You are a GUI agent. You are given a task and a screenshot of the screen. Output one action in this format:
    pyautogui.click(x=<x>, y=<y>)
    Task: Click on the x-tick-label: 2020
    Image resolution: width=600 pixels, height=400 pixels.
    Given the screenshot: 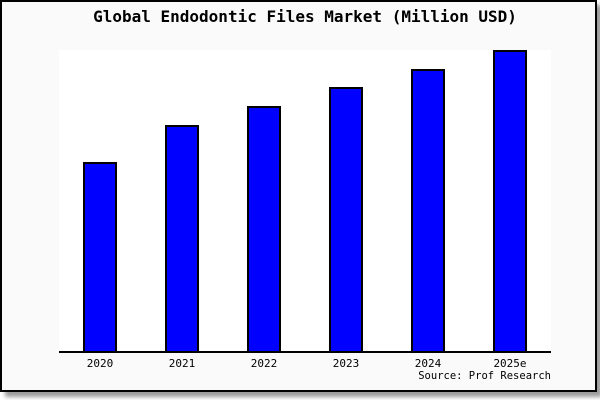 What is the action you would take?
    pyautogui.click(x=100, y=363)
    